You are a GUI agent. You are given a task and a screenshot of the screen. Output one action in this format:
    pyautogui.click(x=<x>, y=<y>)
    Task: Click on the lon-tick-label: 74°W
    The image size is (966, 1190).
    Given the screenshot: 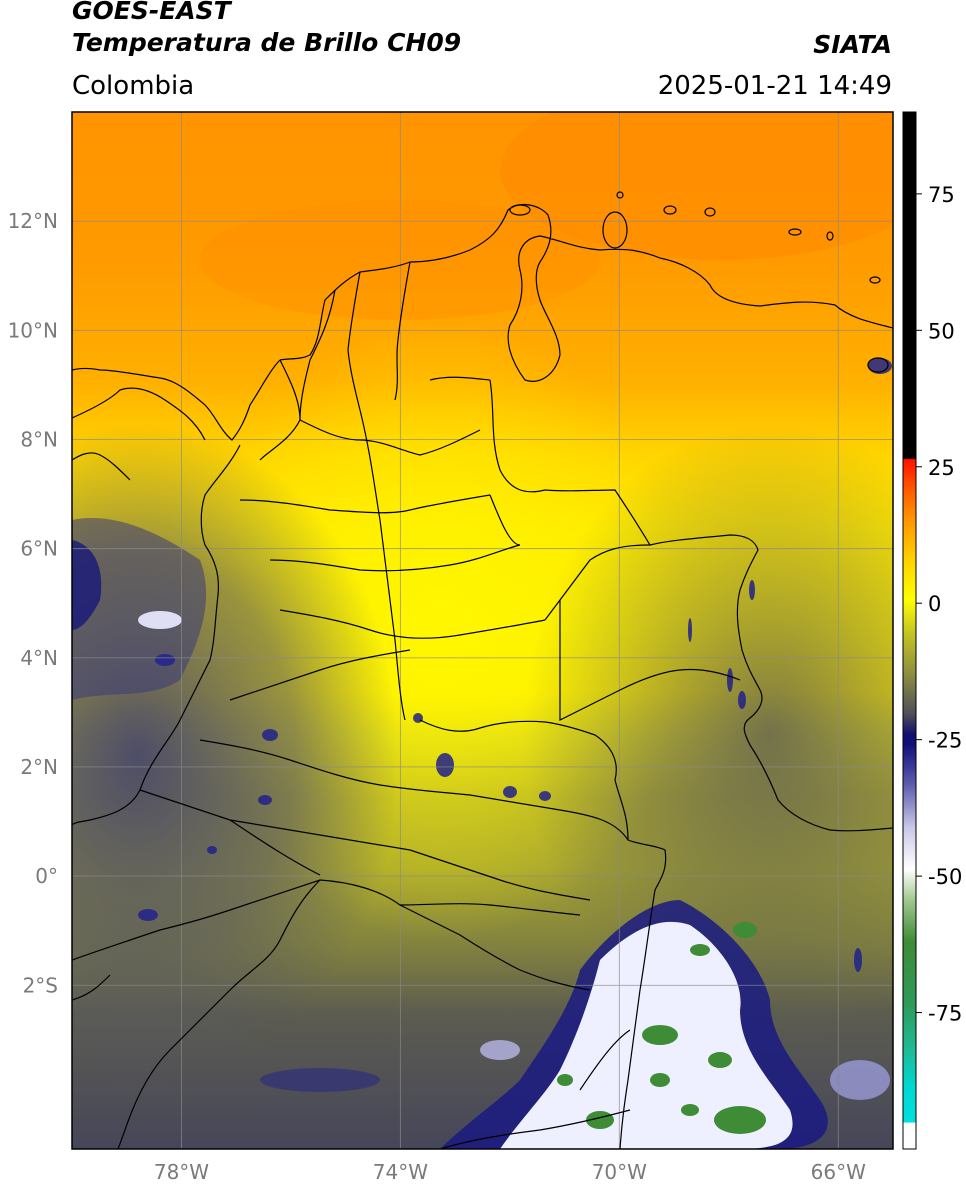 What is the action you would take?
    pyautogui.click(x=400, y=1172)
    